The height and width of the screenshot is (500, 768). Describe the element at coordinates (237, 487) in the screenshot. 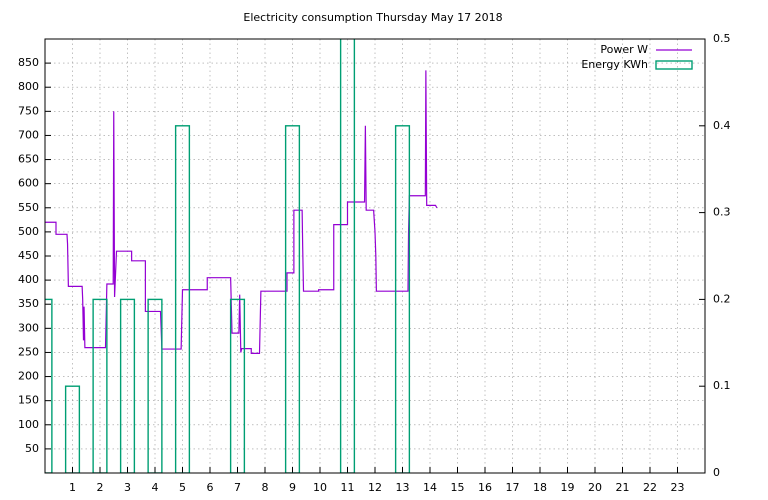

I see `x-tick-label: 7` at that location.